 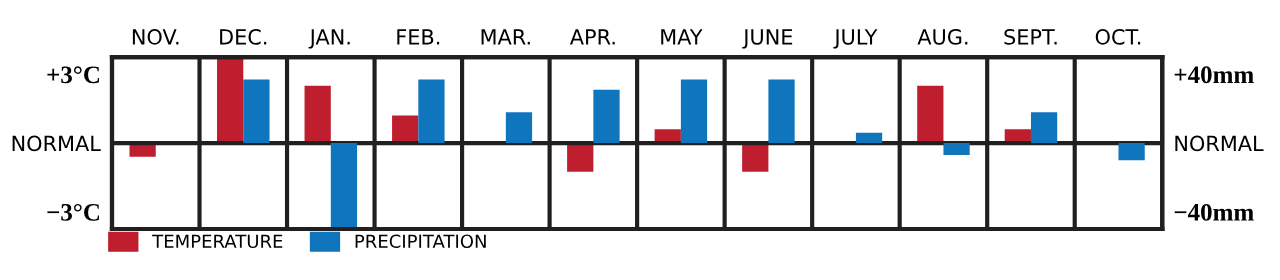 I want to click on x-tick-label: NOV., so click(x=155, y=36).